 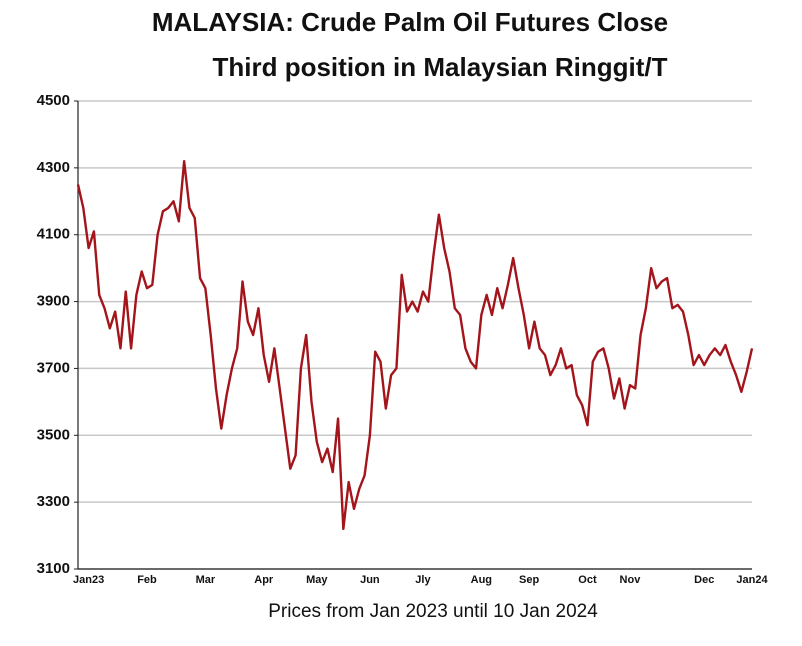 I want to click on x-tick-label: Apr, so click(x=264, y=580).